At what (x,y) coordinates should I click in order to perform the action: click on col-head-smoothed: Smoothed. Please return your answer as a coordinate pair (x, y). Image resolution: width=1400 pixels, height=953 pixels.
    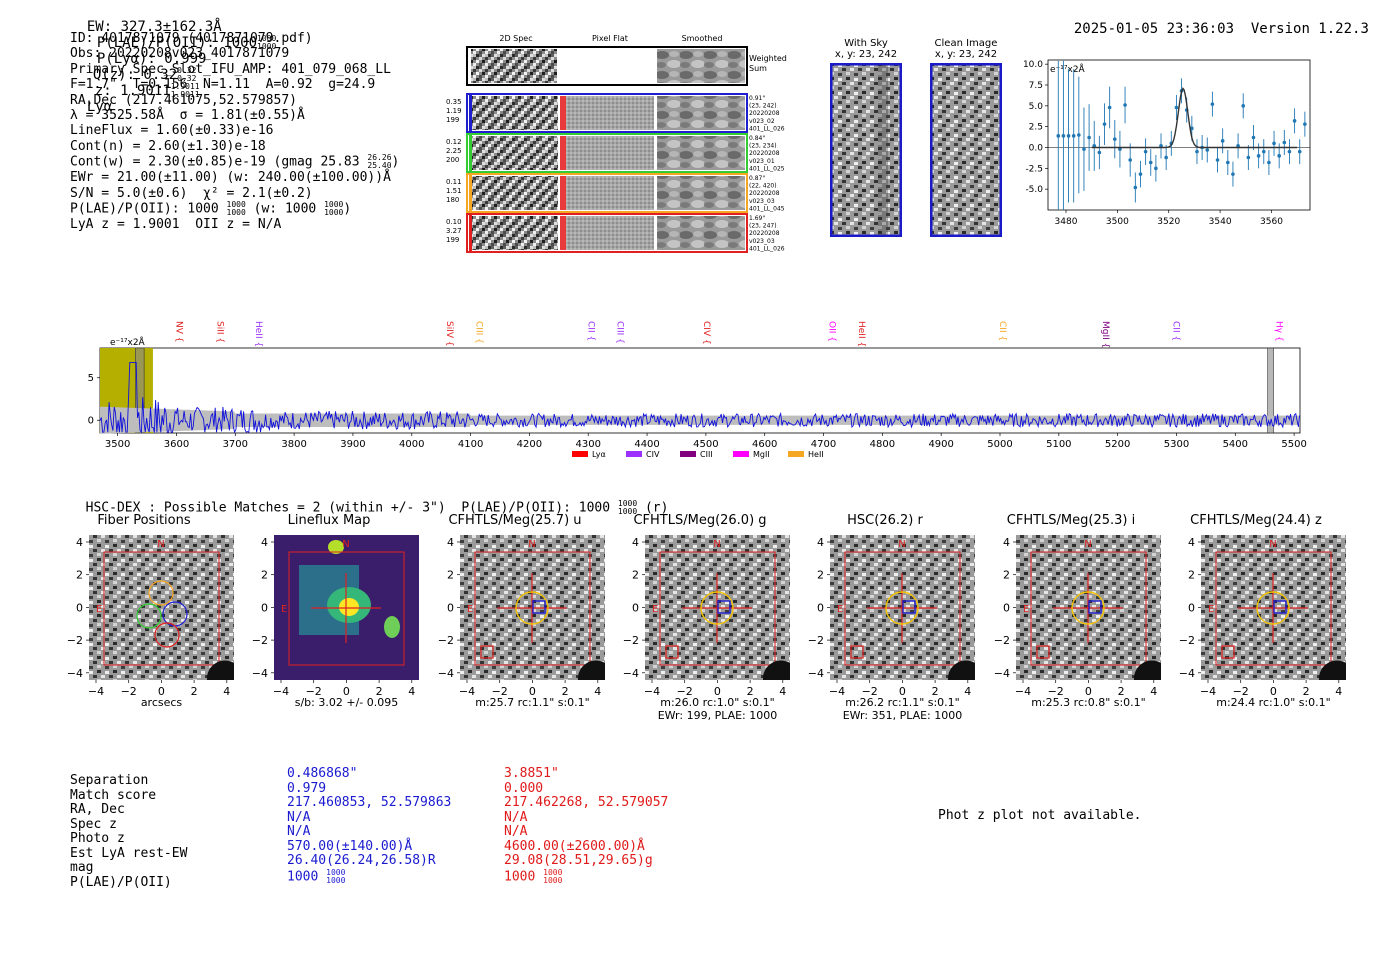
    Looking at the image, I should click on (702, 38).